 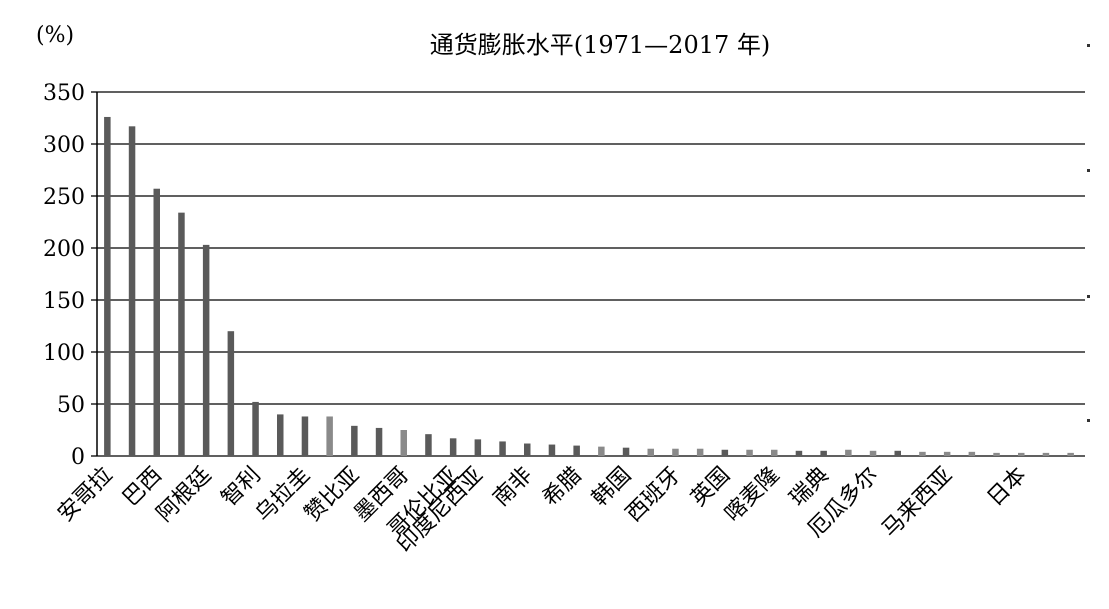 What do you see at coordinates (55, 35) in the screenshot?
I see `y-unit-label: (%)` at bounding box center [55, 35].